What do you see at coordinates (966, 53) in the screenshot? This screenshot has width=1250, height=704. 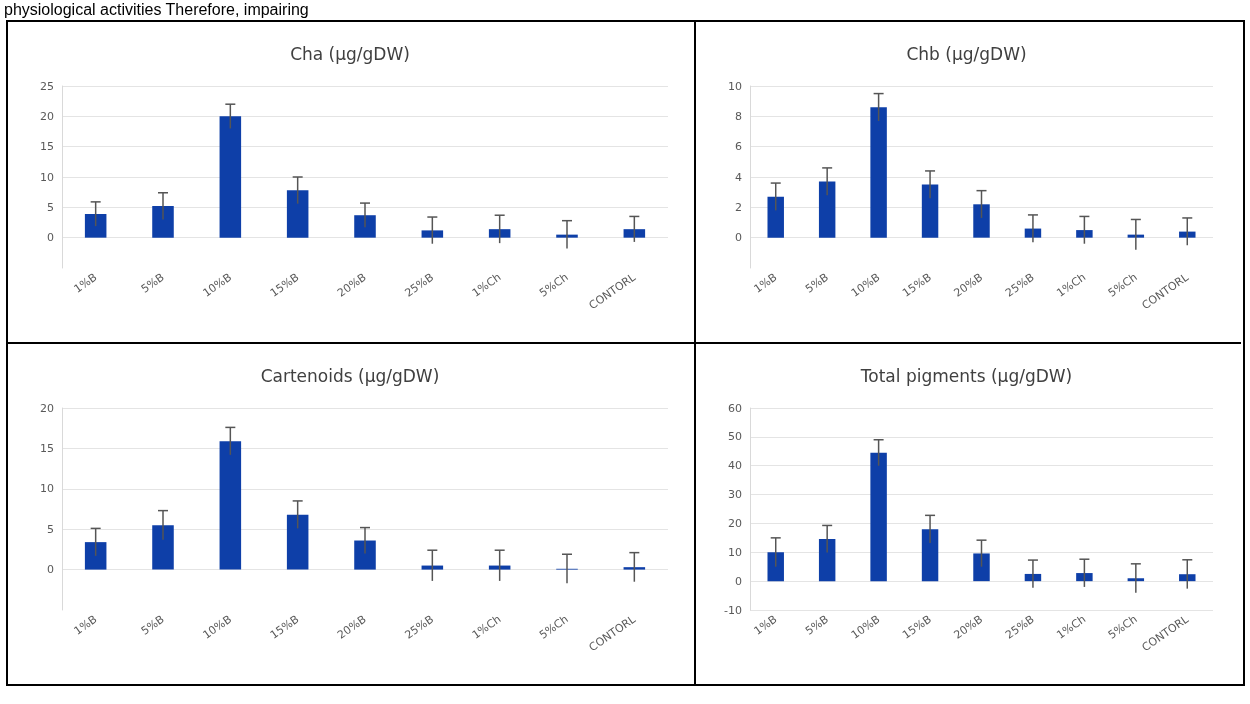 I see `chart-title: Chb (µg/gDW)` at bounding box center [966, 53].